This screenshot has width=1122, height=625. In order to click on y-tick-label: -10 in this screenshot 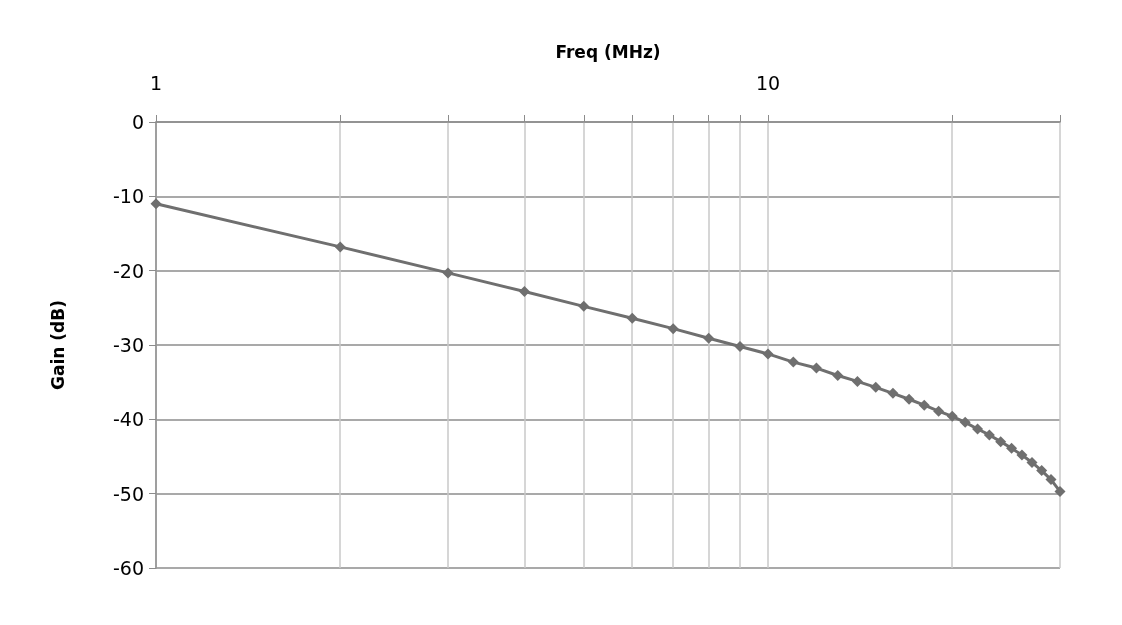, I will do `click(128, 196)`.